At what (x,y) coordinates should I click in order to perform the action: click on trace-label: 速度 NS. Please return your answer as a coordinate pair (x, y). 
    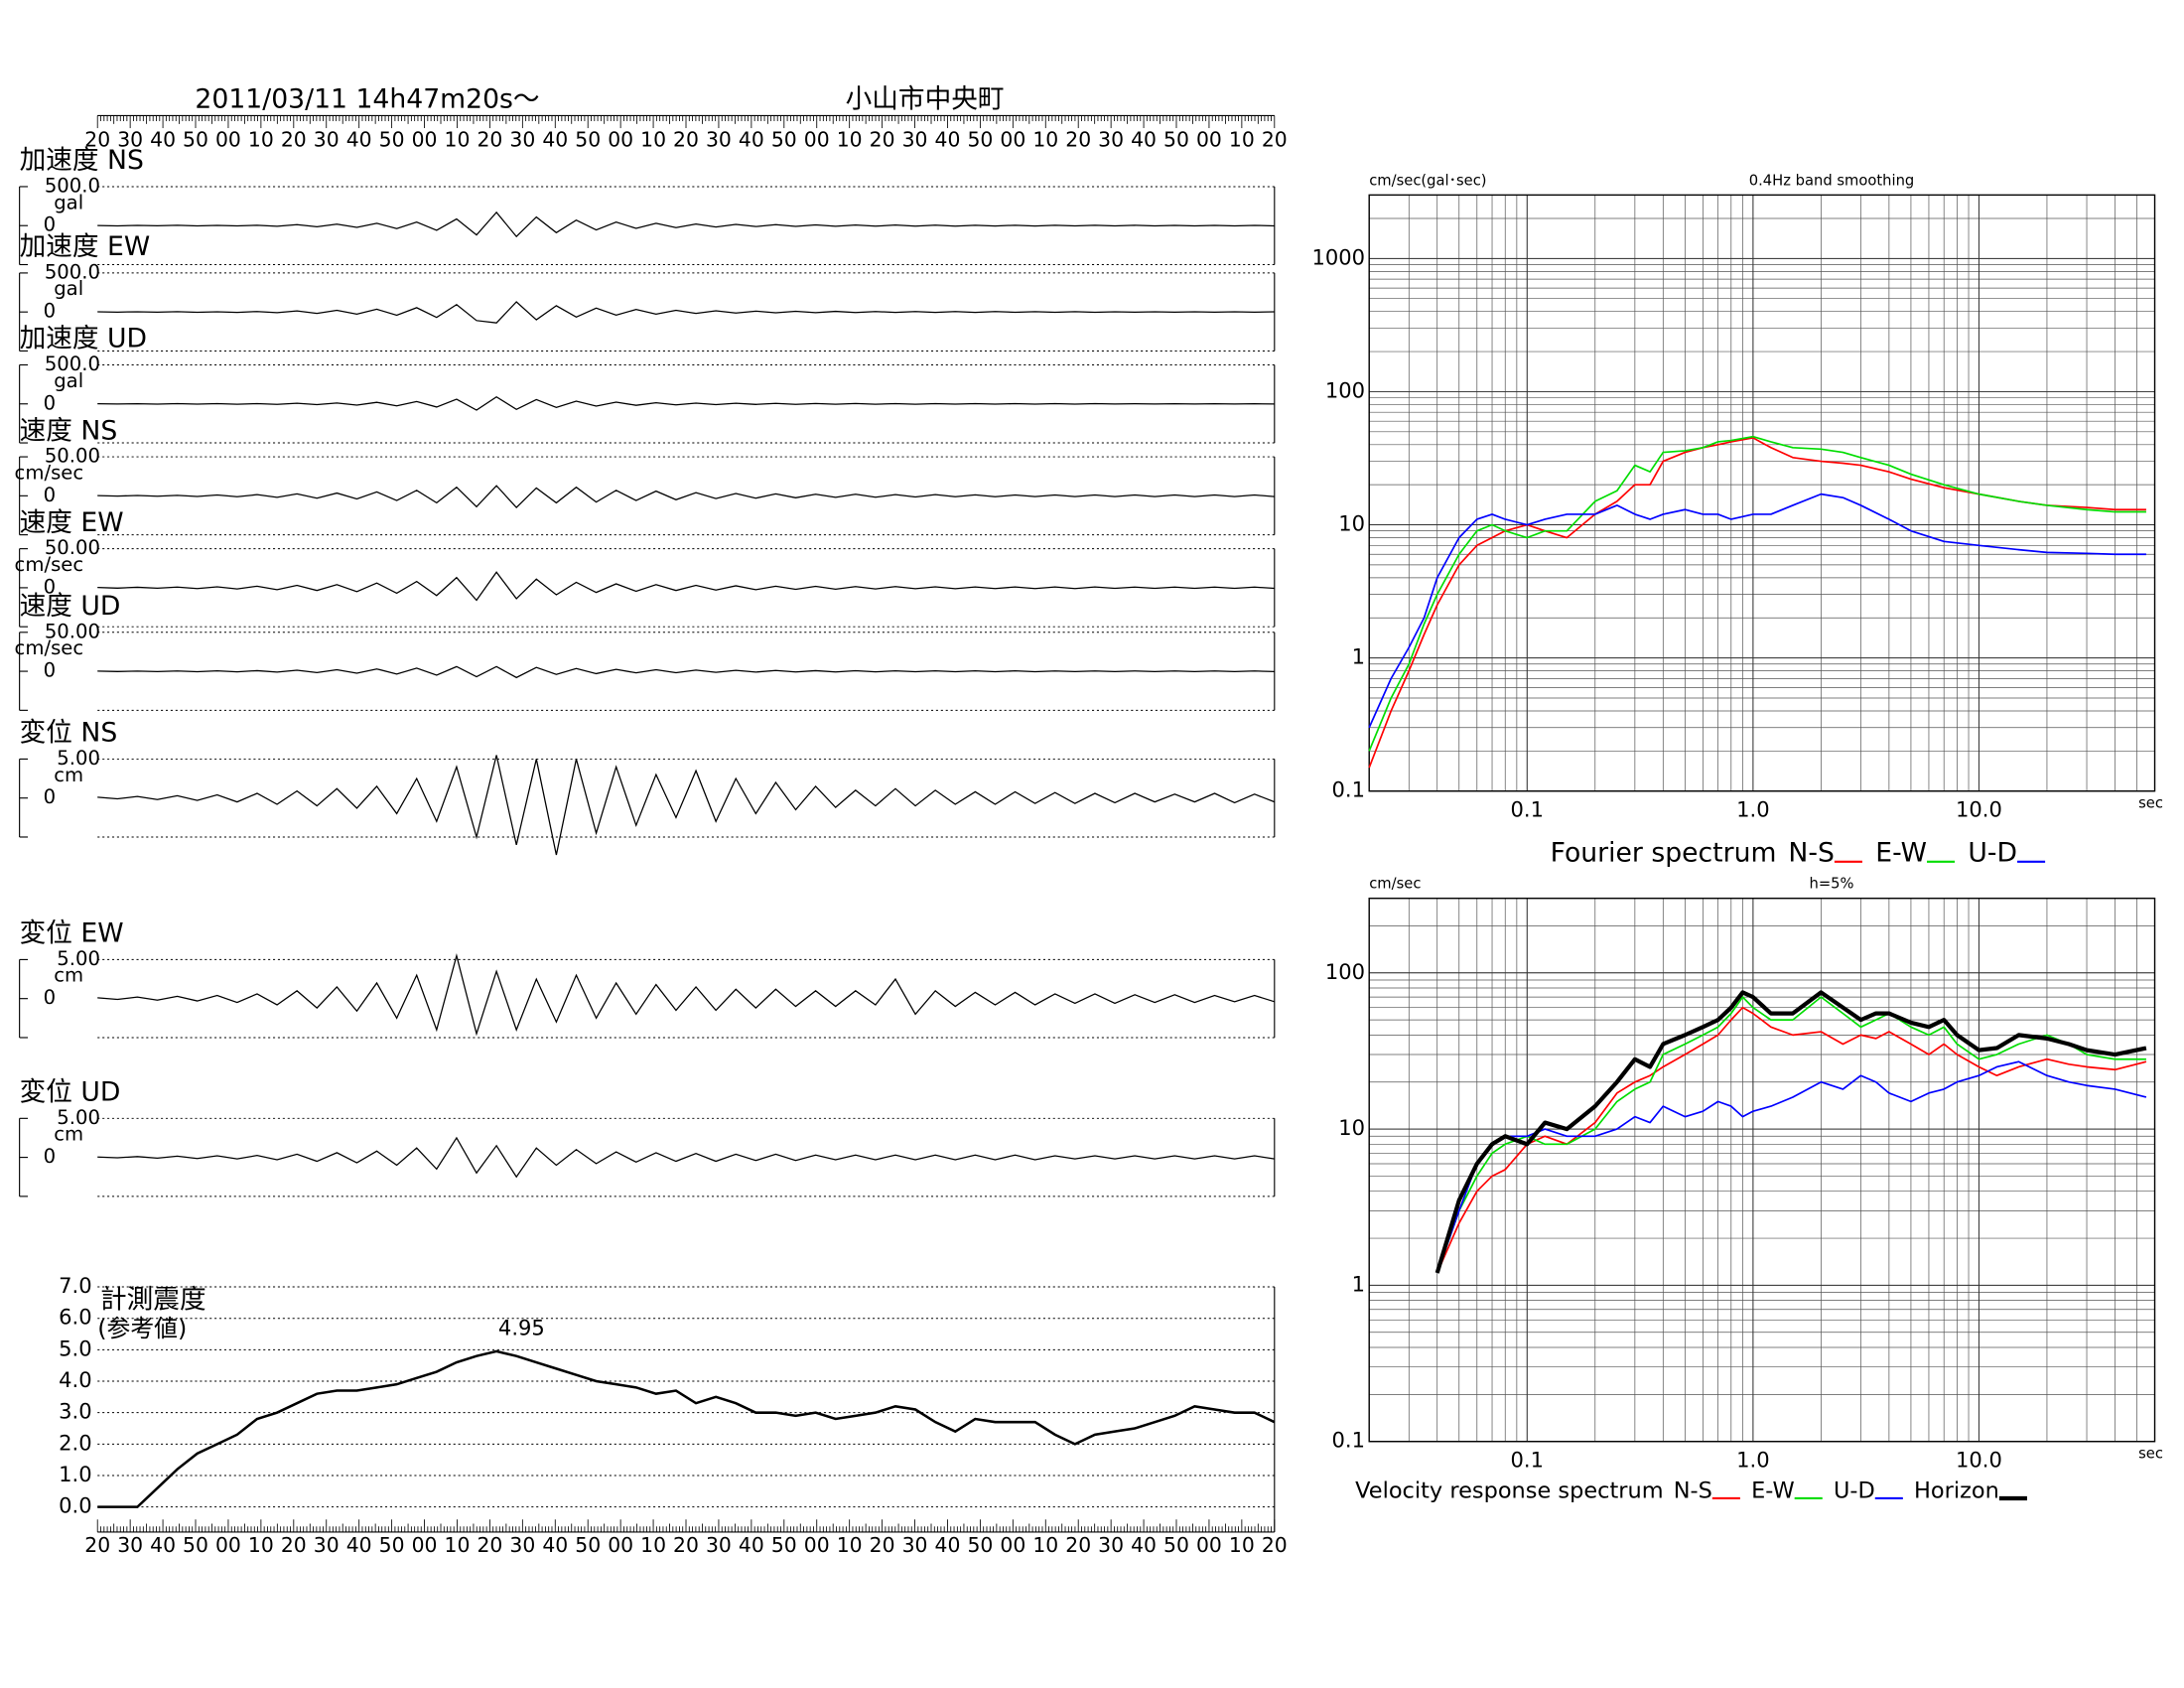
    Looking at the image, I should click on (69, 430).